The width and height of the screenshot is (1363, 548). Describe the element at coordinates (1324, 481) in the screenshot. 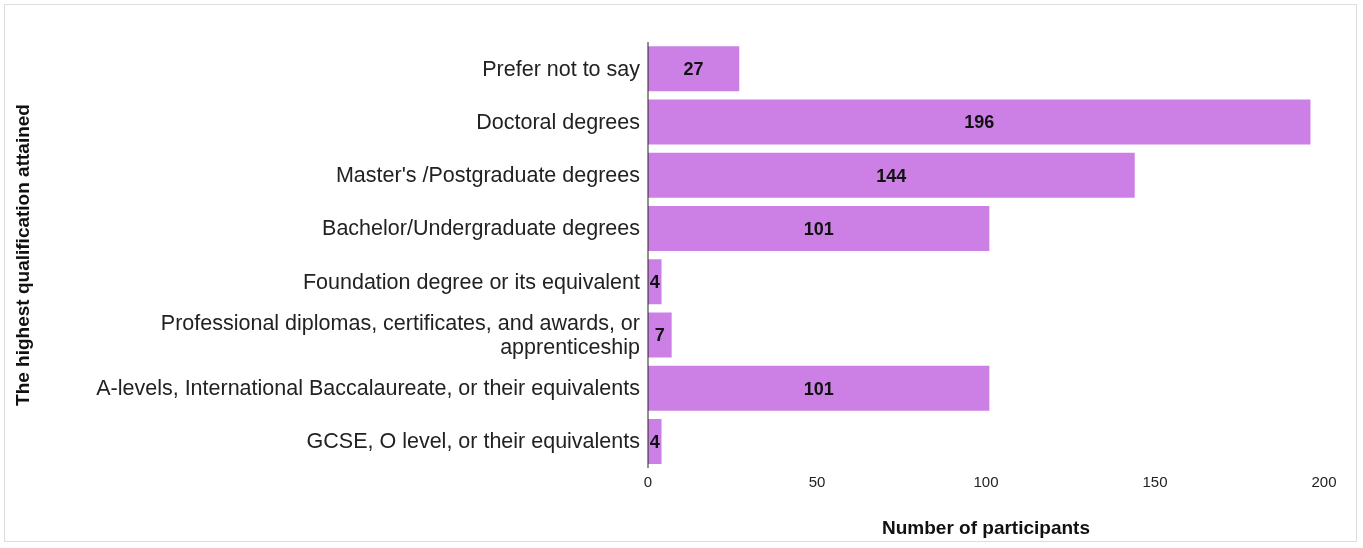

I see `x-tick-label: 200` at that location.